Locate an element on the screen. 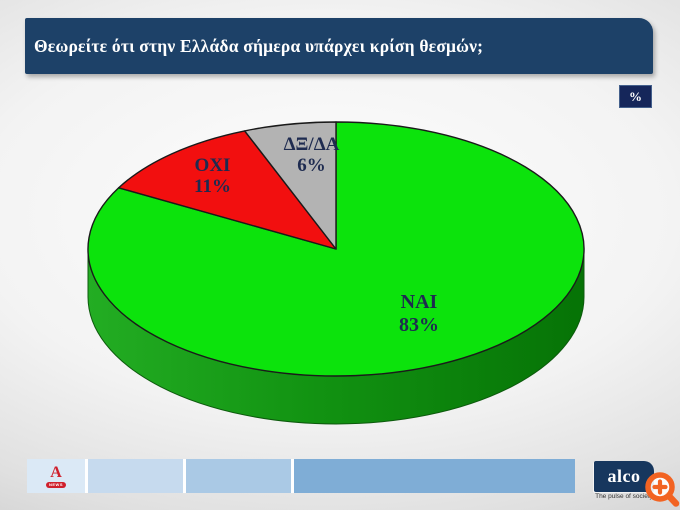  pie-slice-ΔΞ/ΔΑ is located at coordinates (290, 185).